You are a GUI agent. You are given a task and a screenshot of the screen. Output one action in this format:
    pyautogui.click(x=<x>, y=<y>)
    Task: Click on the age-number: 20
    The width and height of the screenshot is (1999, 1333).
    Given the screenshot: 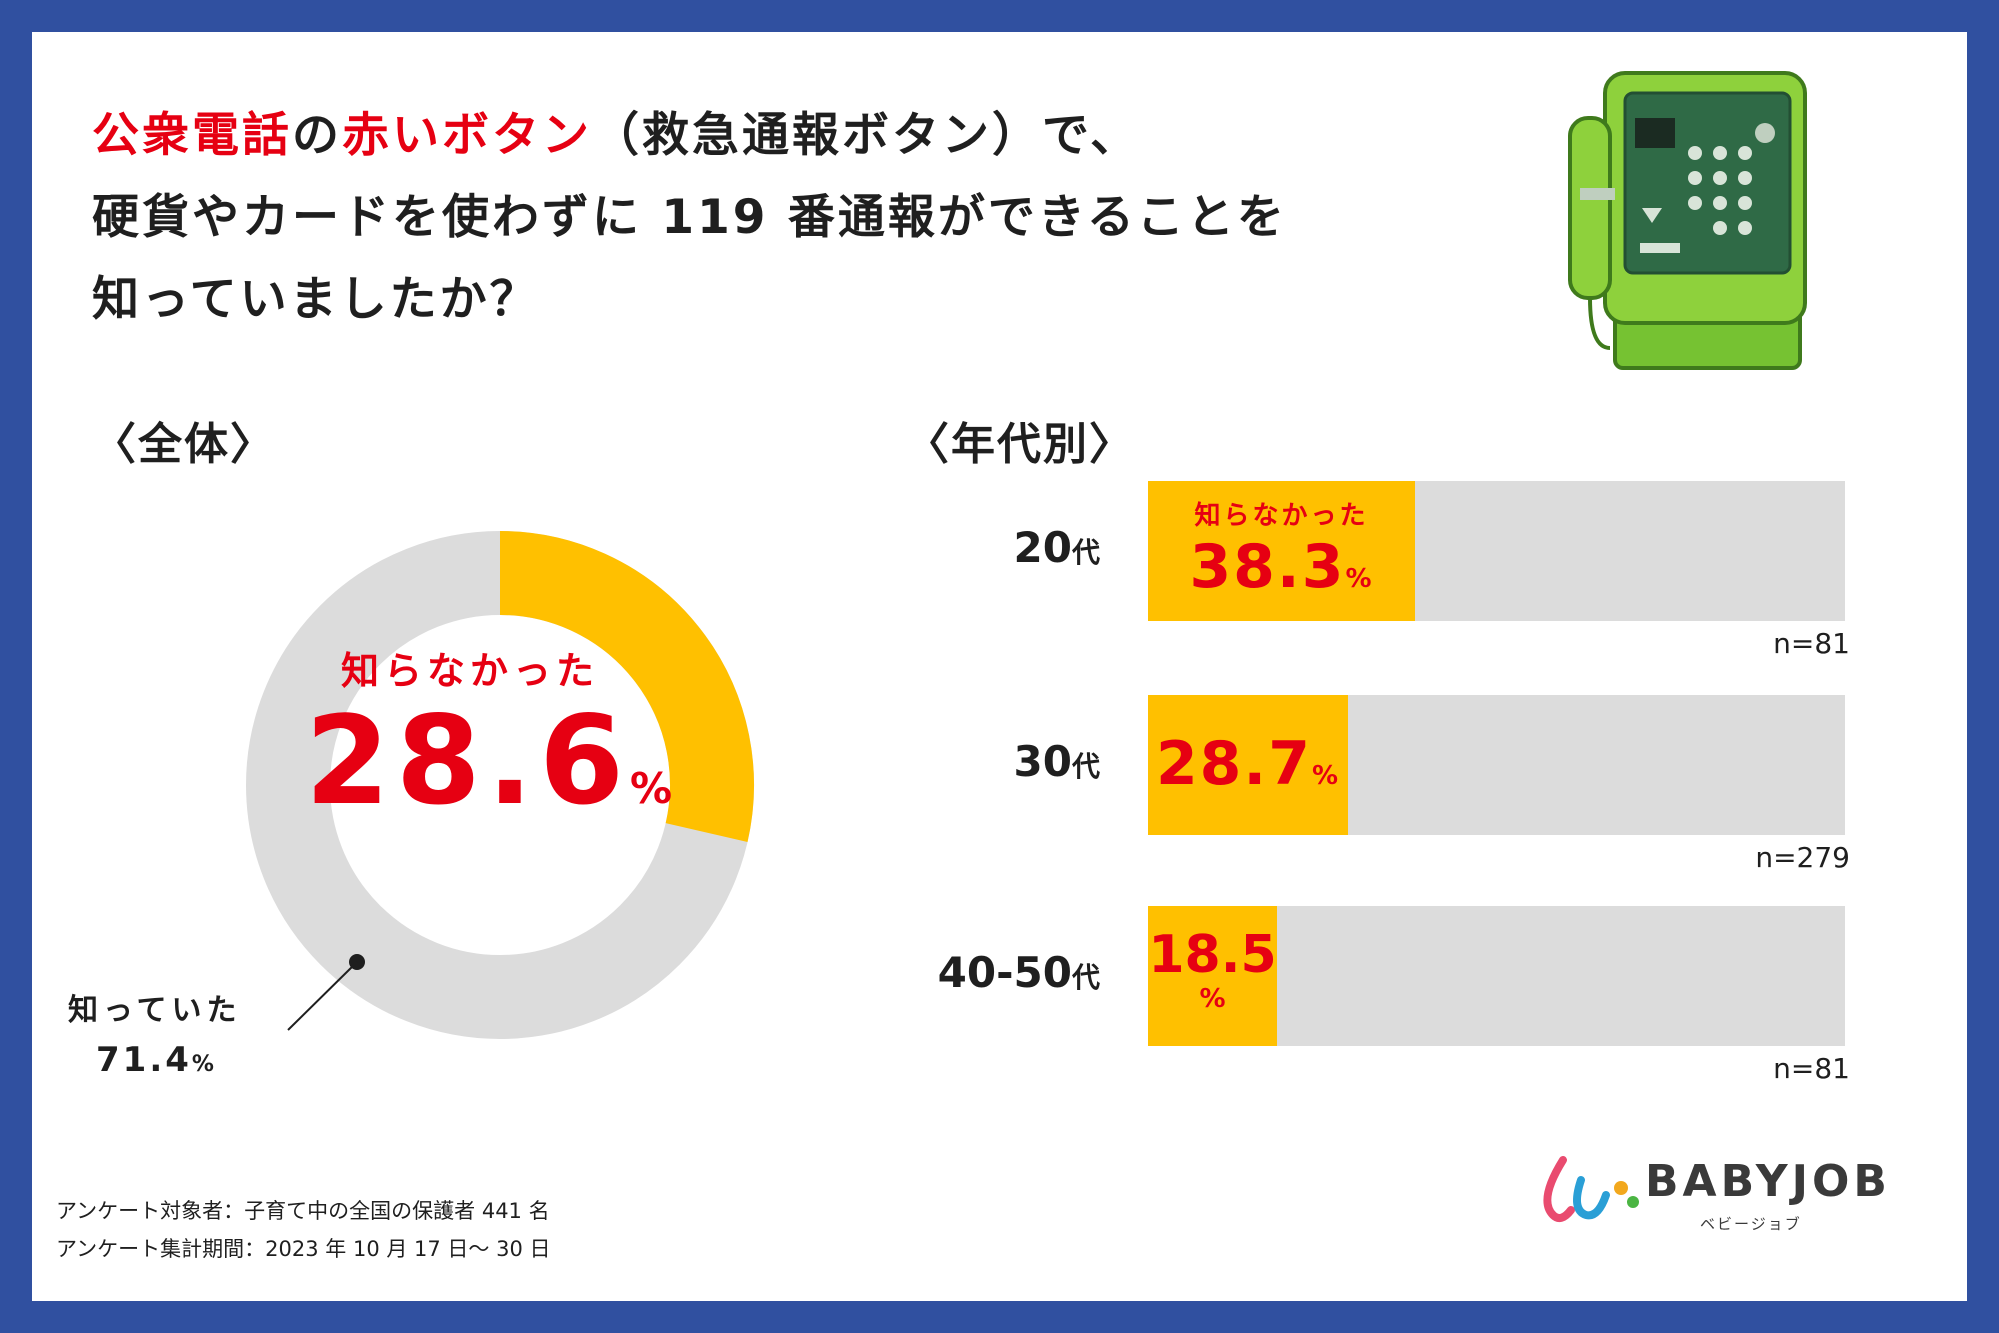 What is the action you would take?
    pyautogui.click(x=1042, y=547)
    